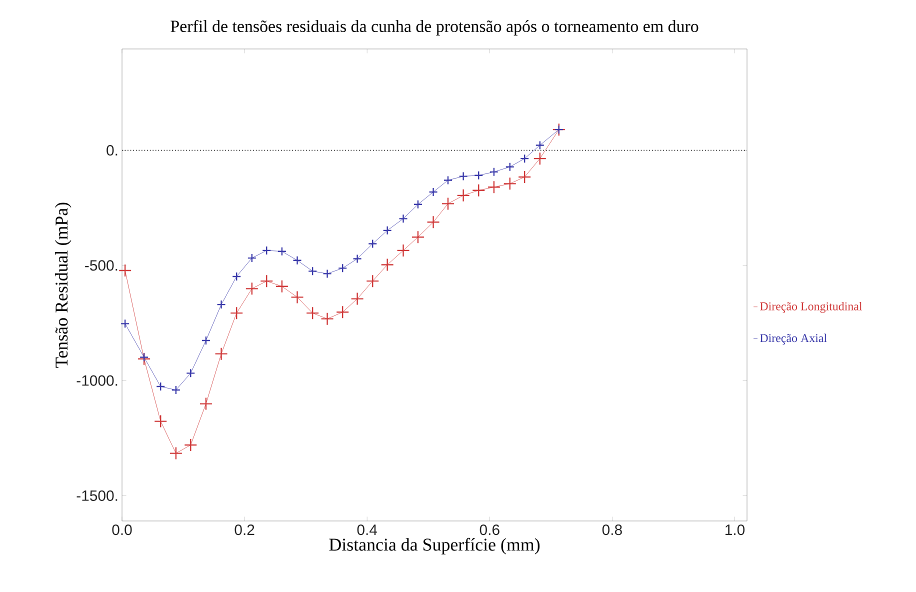 The width and height of the screenshot is (916, 592). What do you see at coordinates (735, 530) in the screenshot?
I see `x-tick-label: 1.0` at bounding box center [735, 530].